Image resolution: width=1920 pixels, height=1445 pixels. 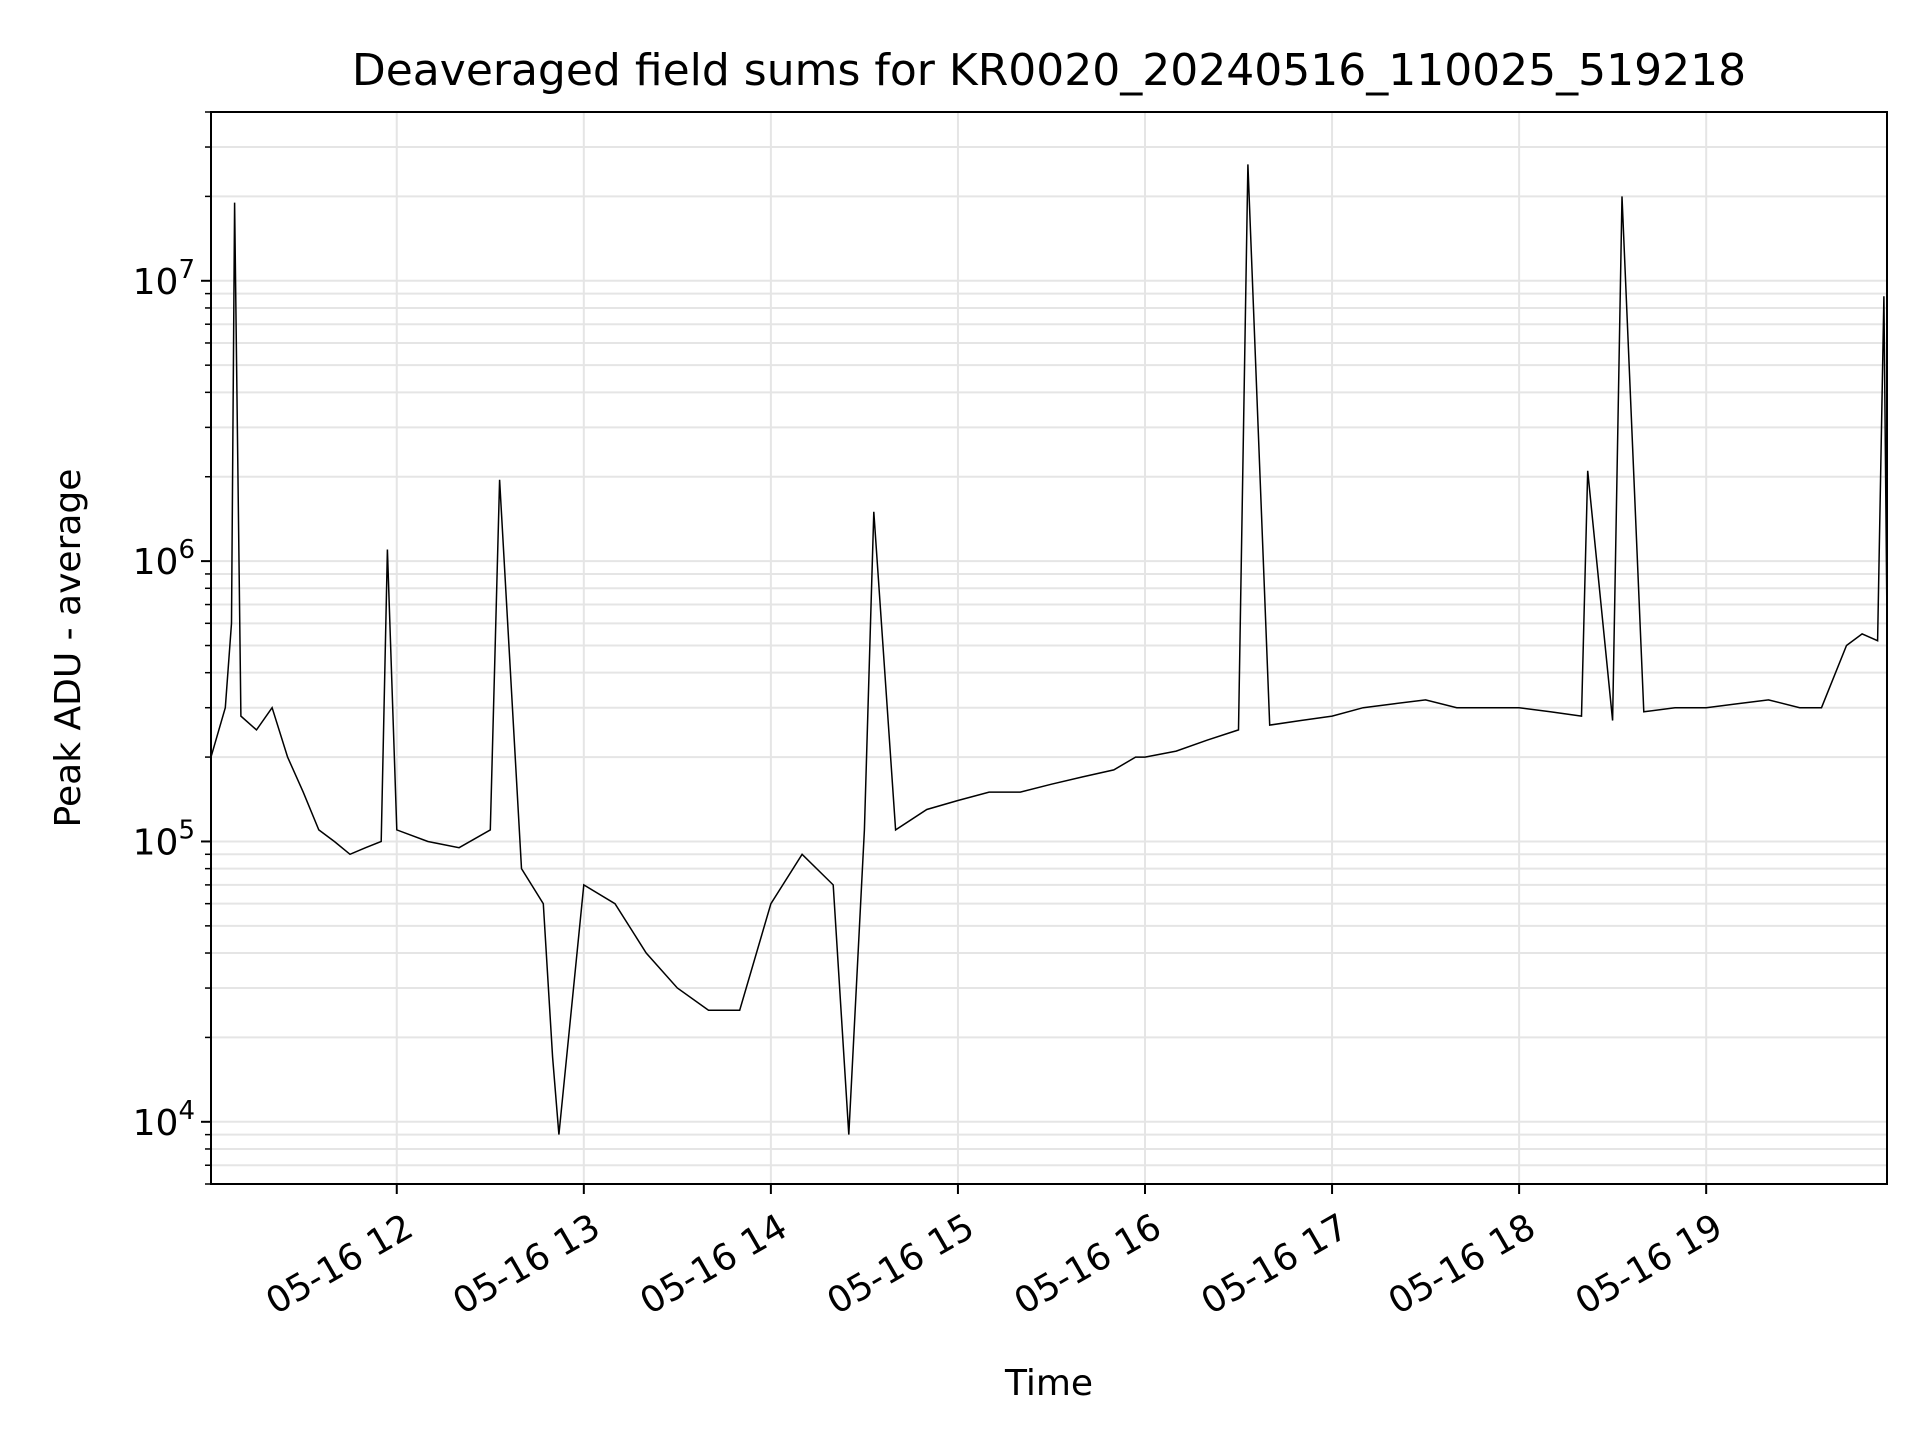 What do you see at coordinates (164, 279) in the screenshot?
I see `y-tick-label: 10⁷` at bounding box center [164, 279].